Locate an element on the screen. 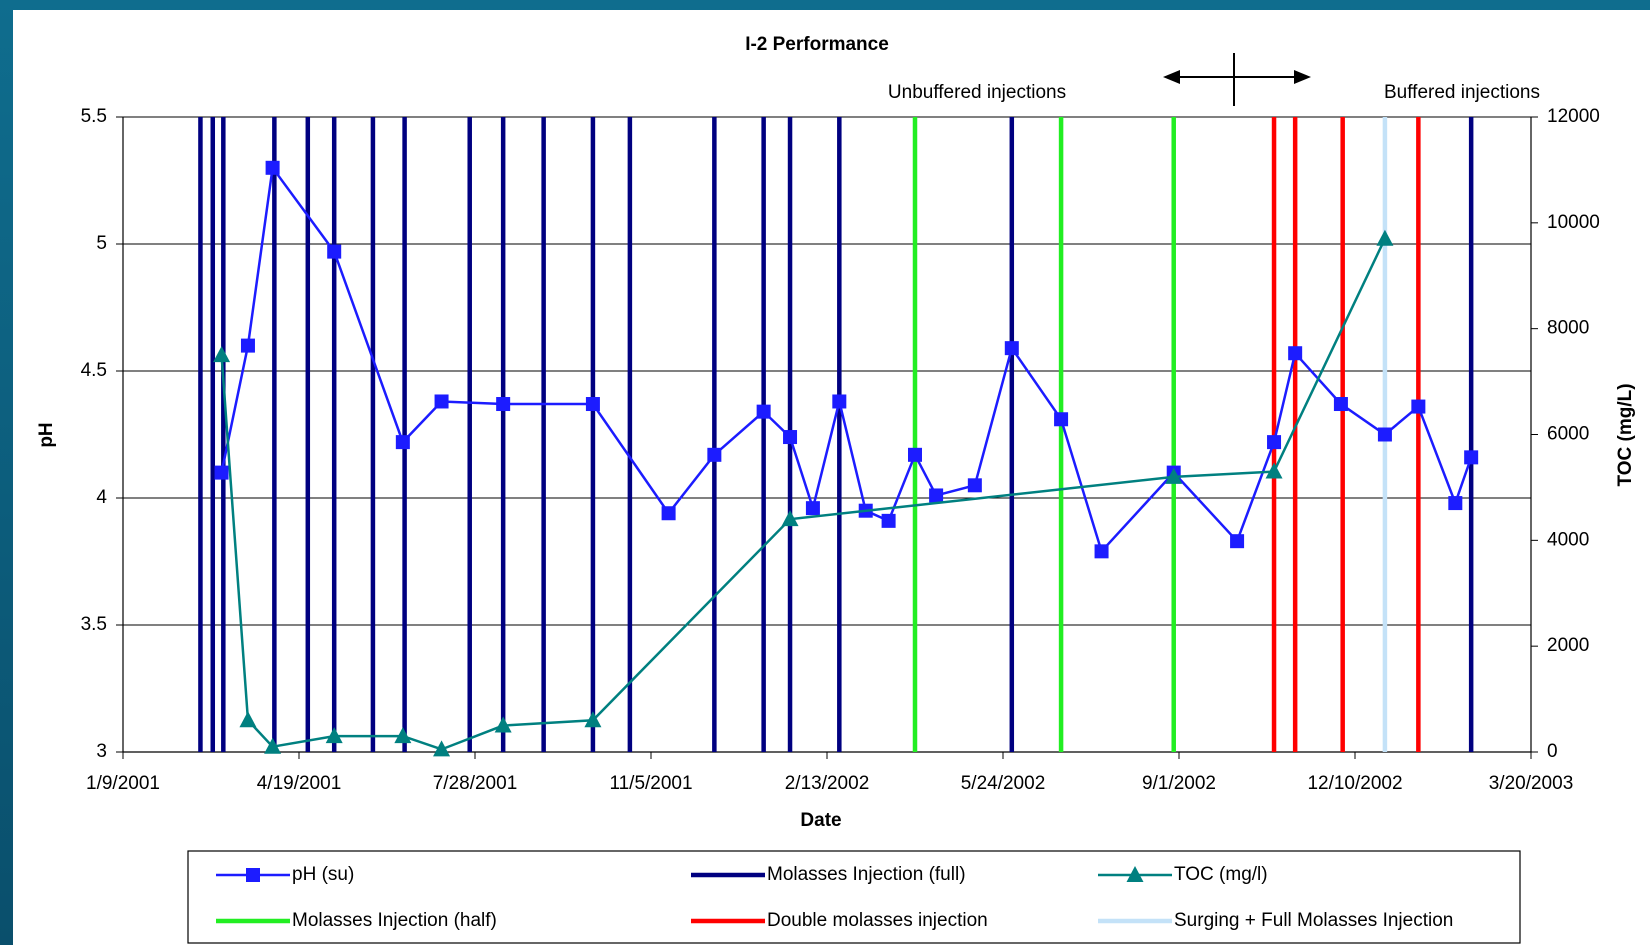  x-tick-label: 9/1/2002 is located at coordinates (1179, 783).